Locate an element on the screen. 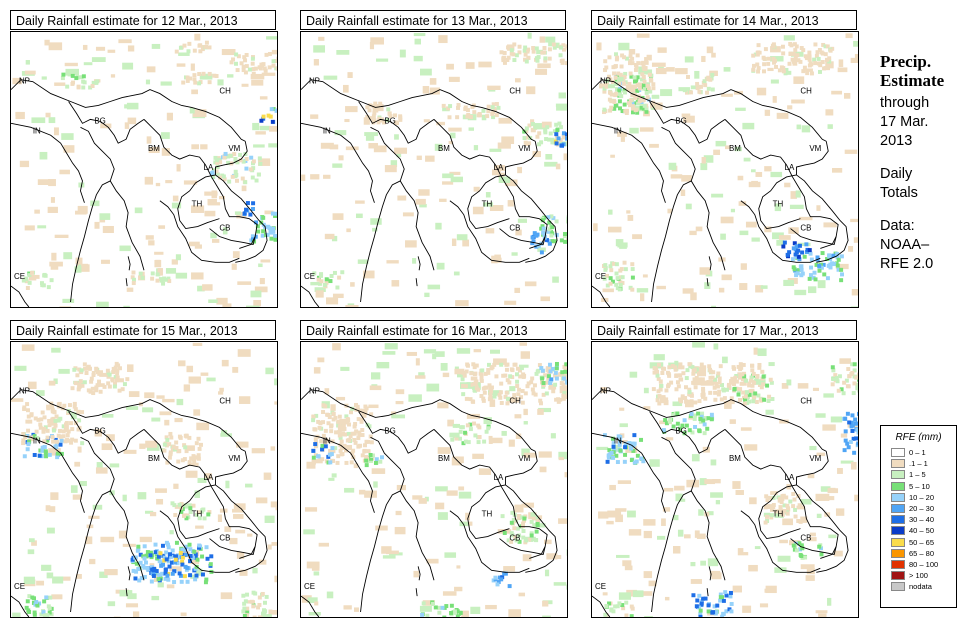  legend-row: nodata is located at coordinates (918, 586).